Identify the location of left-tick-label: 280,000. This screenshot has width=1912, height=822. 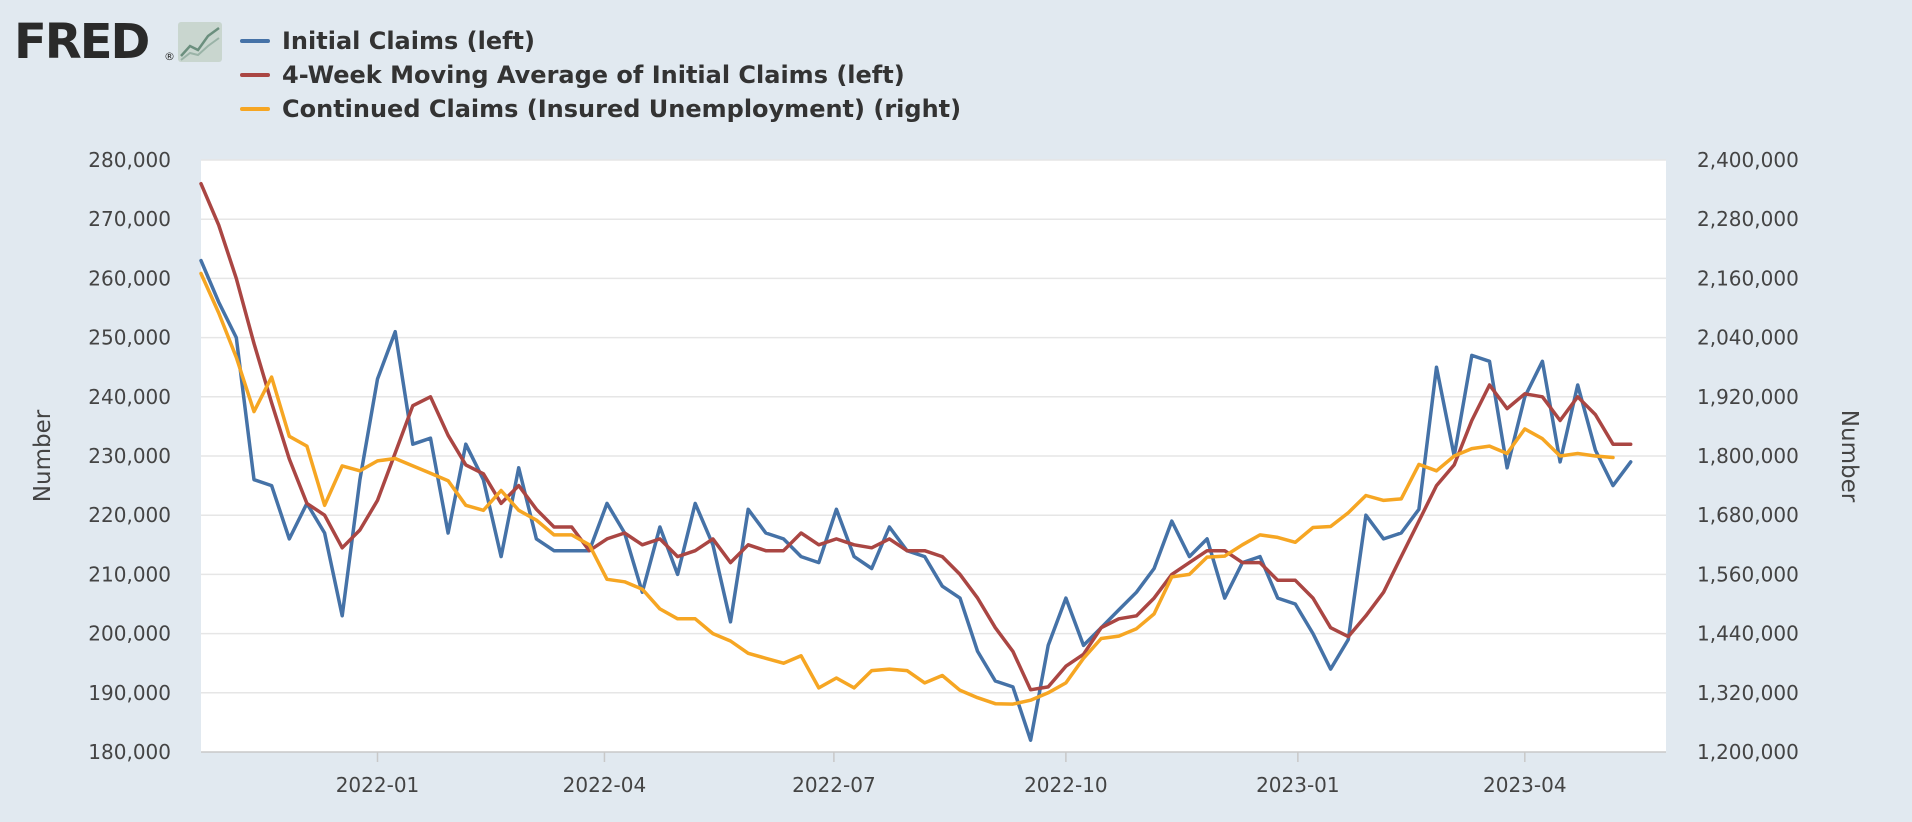
(129, 160).